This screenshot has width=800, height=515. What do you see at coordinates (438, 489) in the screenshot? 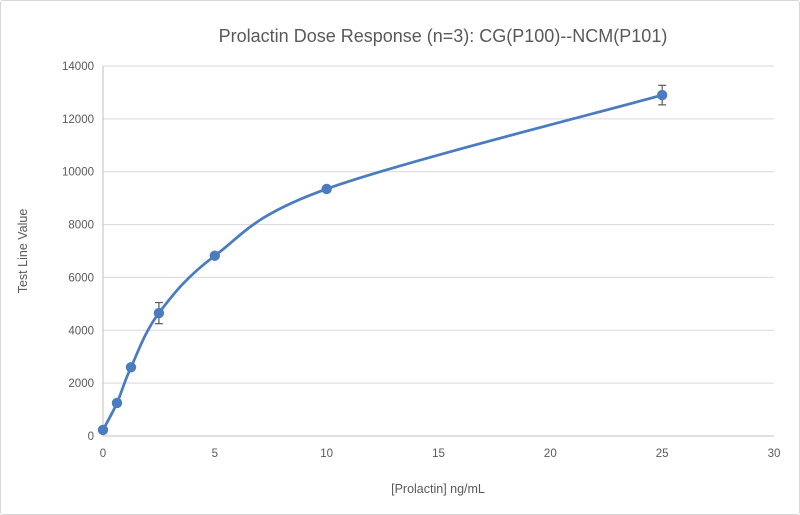
I see `x-axis-title: [Prolactin] ng/mL` at bounding box center [438, 489].